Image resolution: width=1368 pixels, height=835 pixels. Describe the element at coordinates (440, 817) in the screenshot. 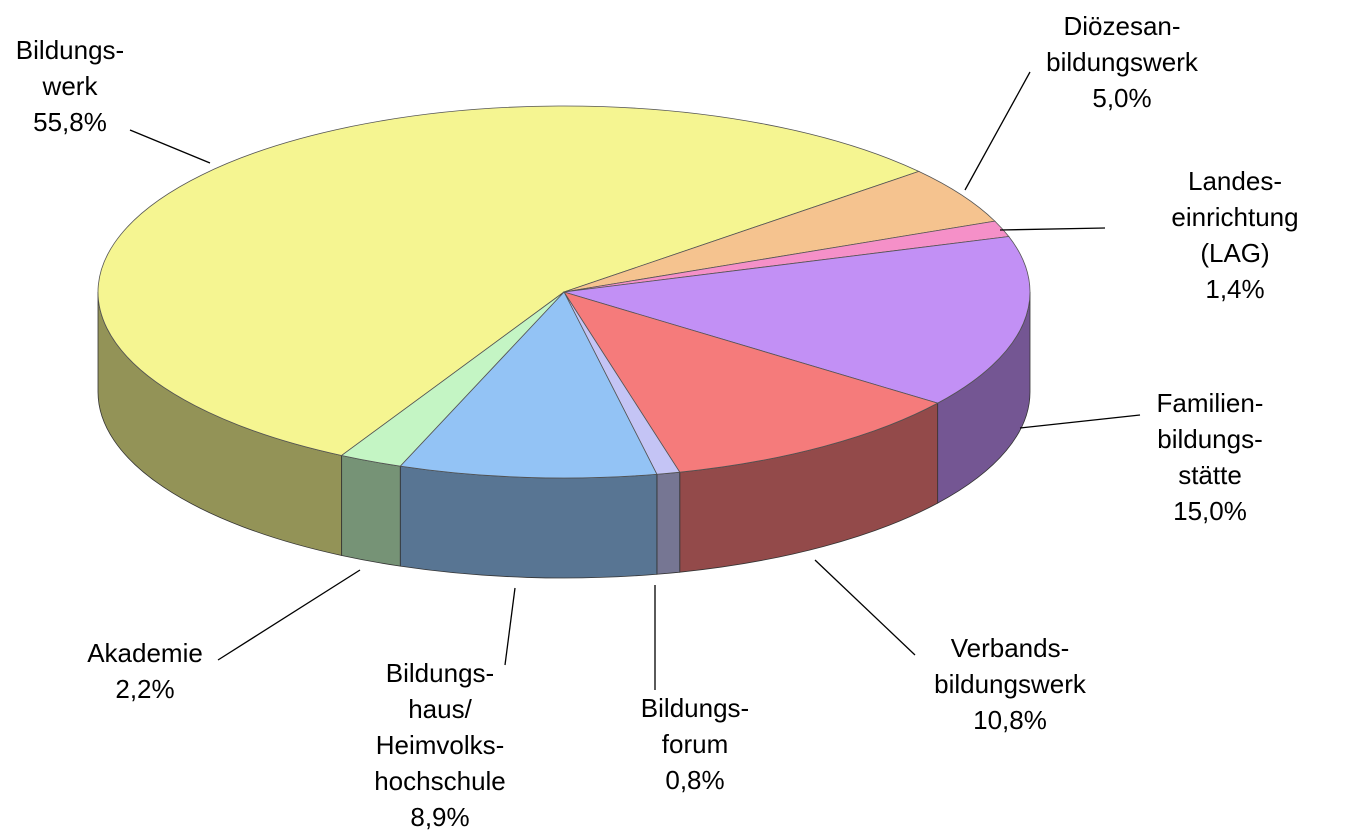

I see `value-label: 8,9%` at that location.